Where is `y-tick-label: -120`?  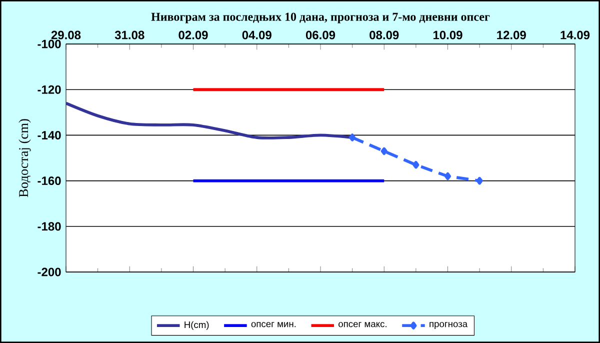
y-tick-label: -120 is located at coordinates (49, 89).